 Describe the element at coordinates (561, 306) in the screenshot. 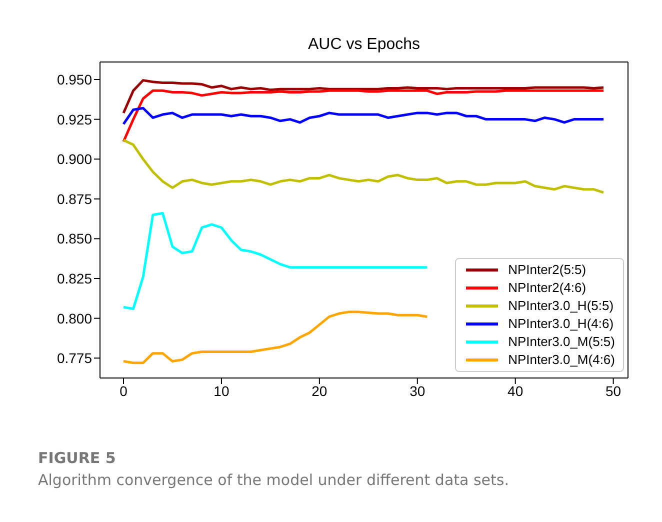

I see `legend-label: NPInter3.0_H(5:5)` at that location.